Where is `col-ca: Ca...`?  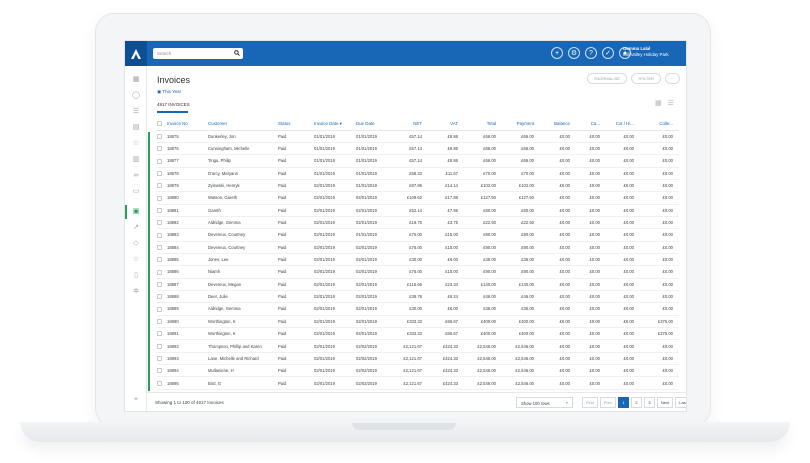
col-ca: Ca... is located at coordinates (591, 124).